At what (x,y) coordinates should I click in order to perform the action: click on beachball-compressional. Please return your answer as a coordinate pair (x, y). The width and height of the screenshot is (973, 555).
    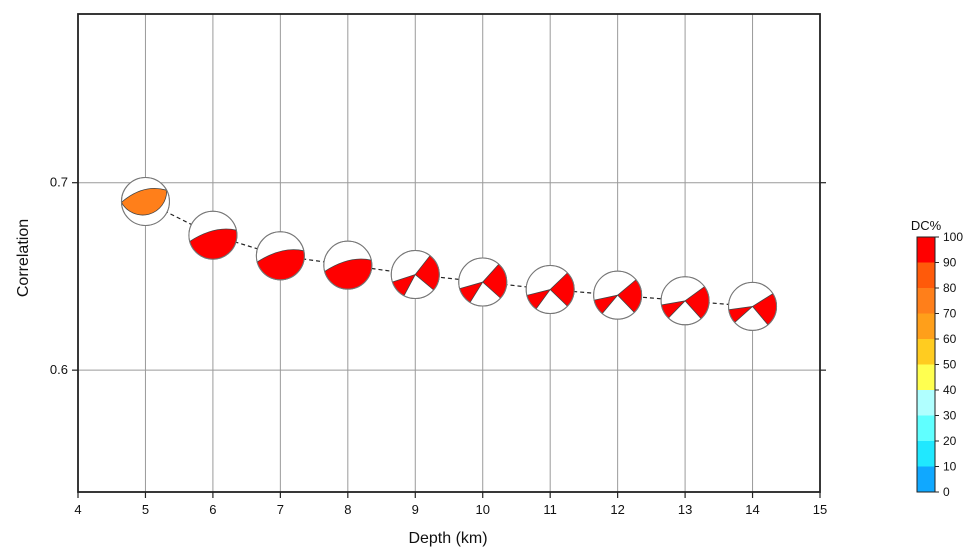
    Looking at the image, I should click on (144, 202).